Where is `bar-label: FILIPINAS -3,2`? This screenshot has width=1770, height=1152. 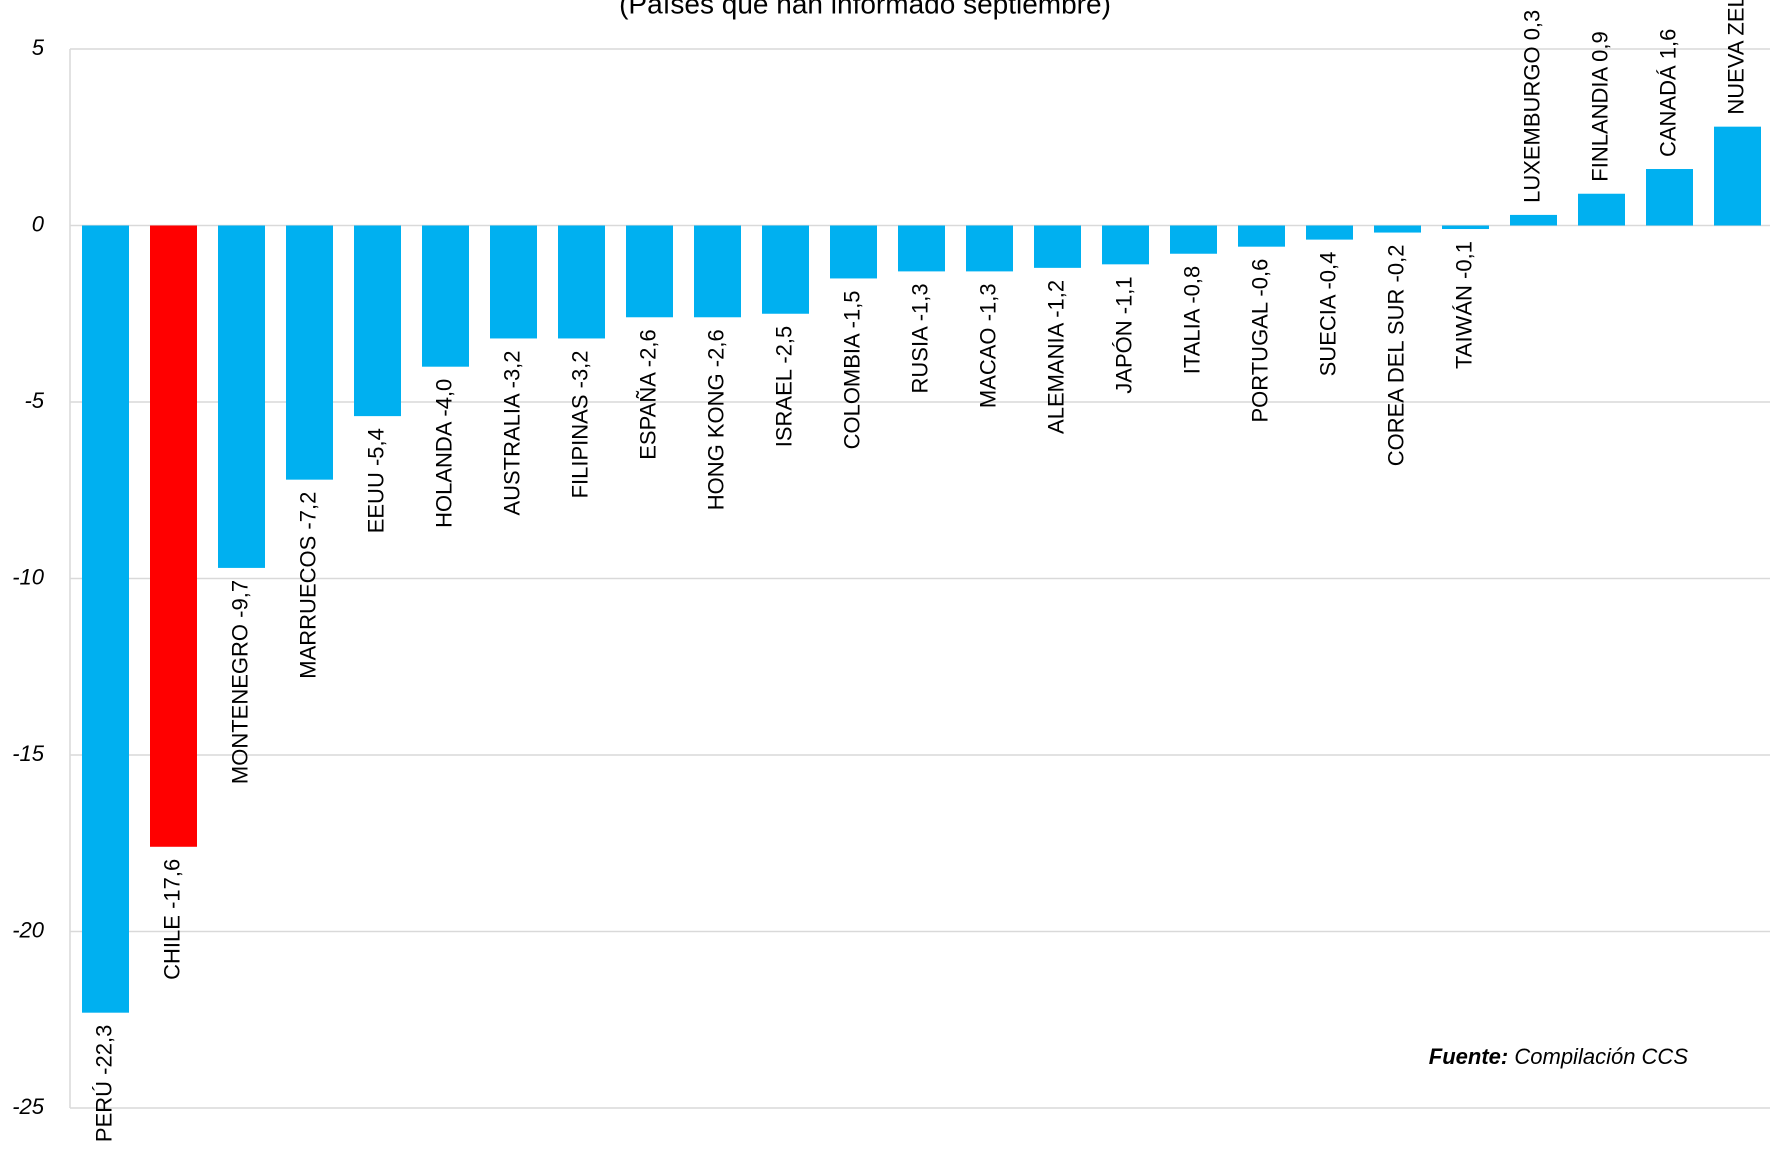 bar-label: FILIPINAS -3,2 is located at coordinates (579, 424).